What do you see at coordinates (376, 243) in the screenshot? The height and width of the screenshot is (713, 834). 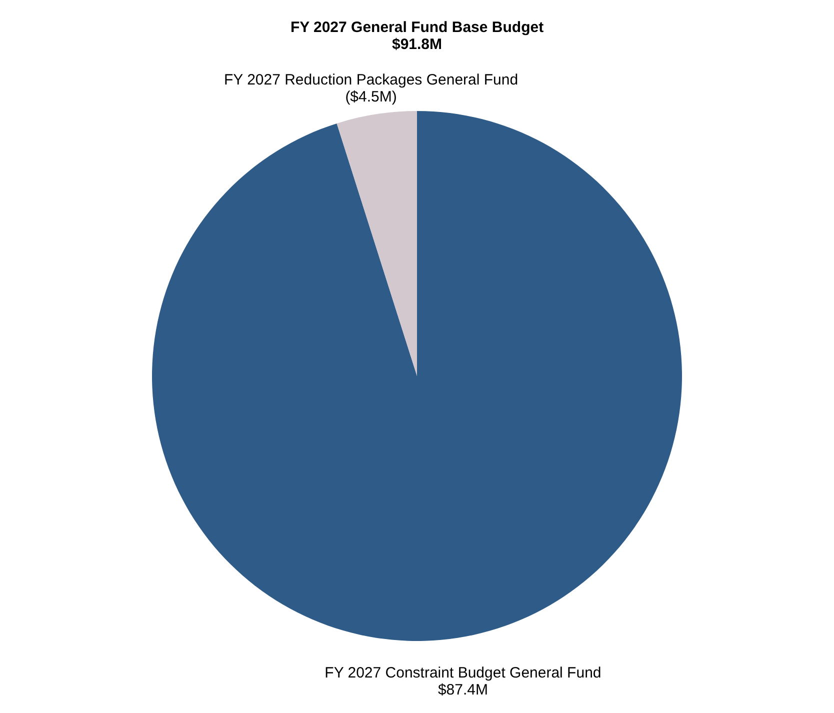 I see `pie-slice` at bounding box center [376, 243].